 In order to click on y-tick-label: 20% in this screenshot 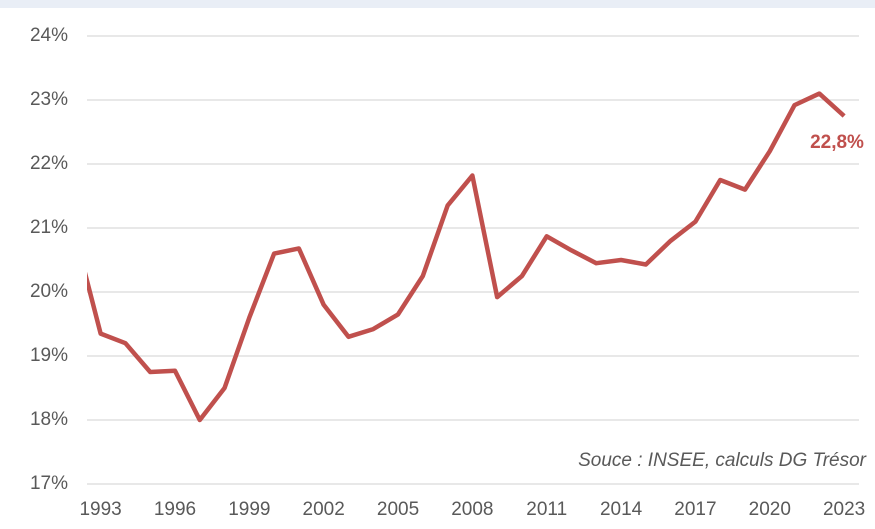, I will do `click(49, 291)`.